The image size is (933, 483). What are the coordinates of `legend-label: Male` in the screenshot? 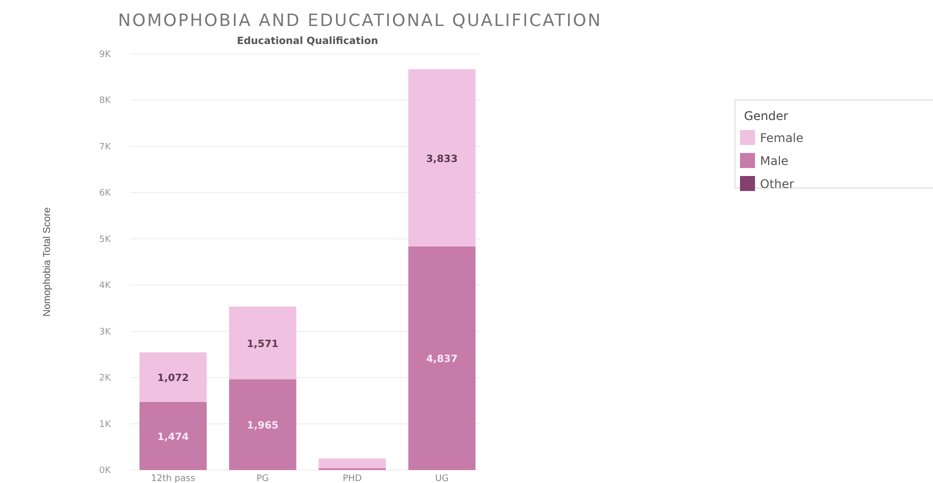 It's located at (774, 161).